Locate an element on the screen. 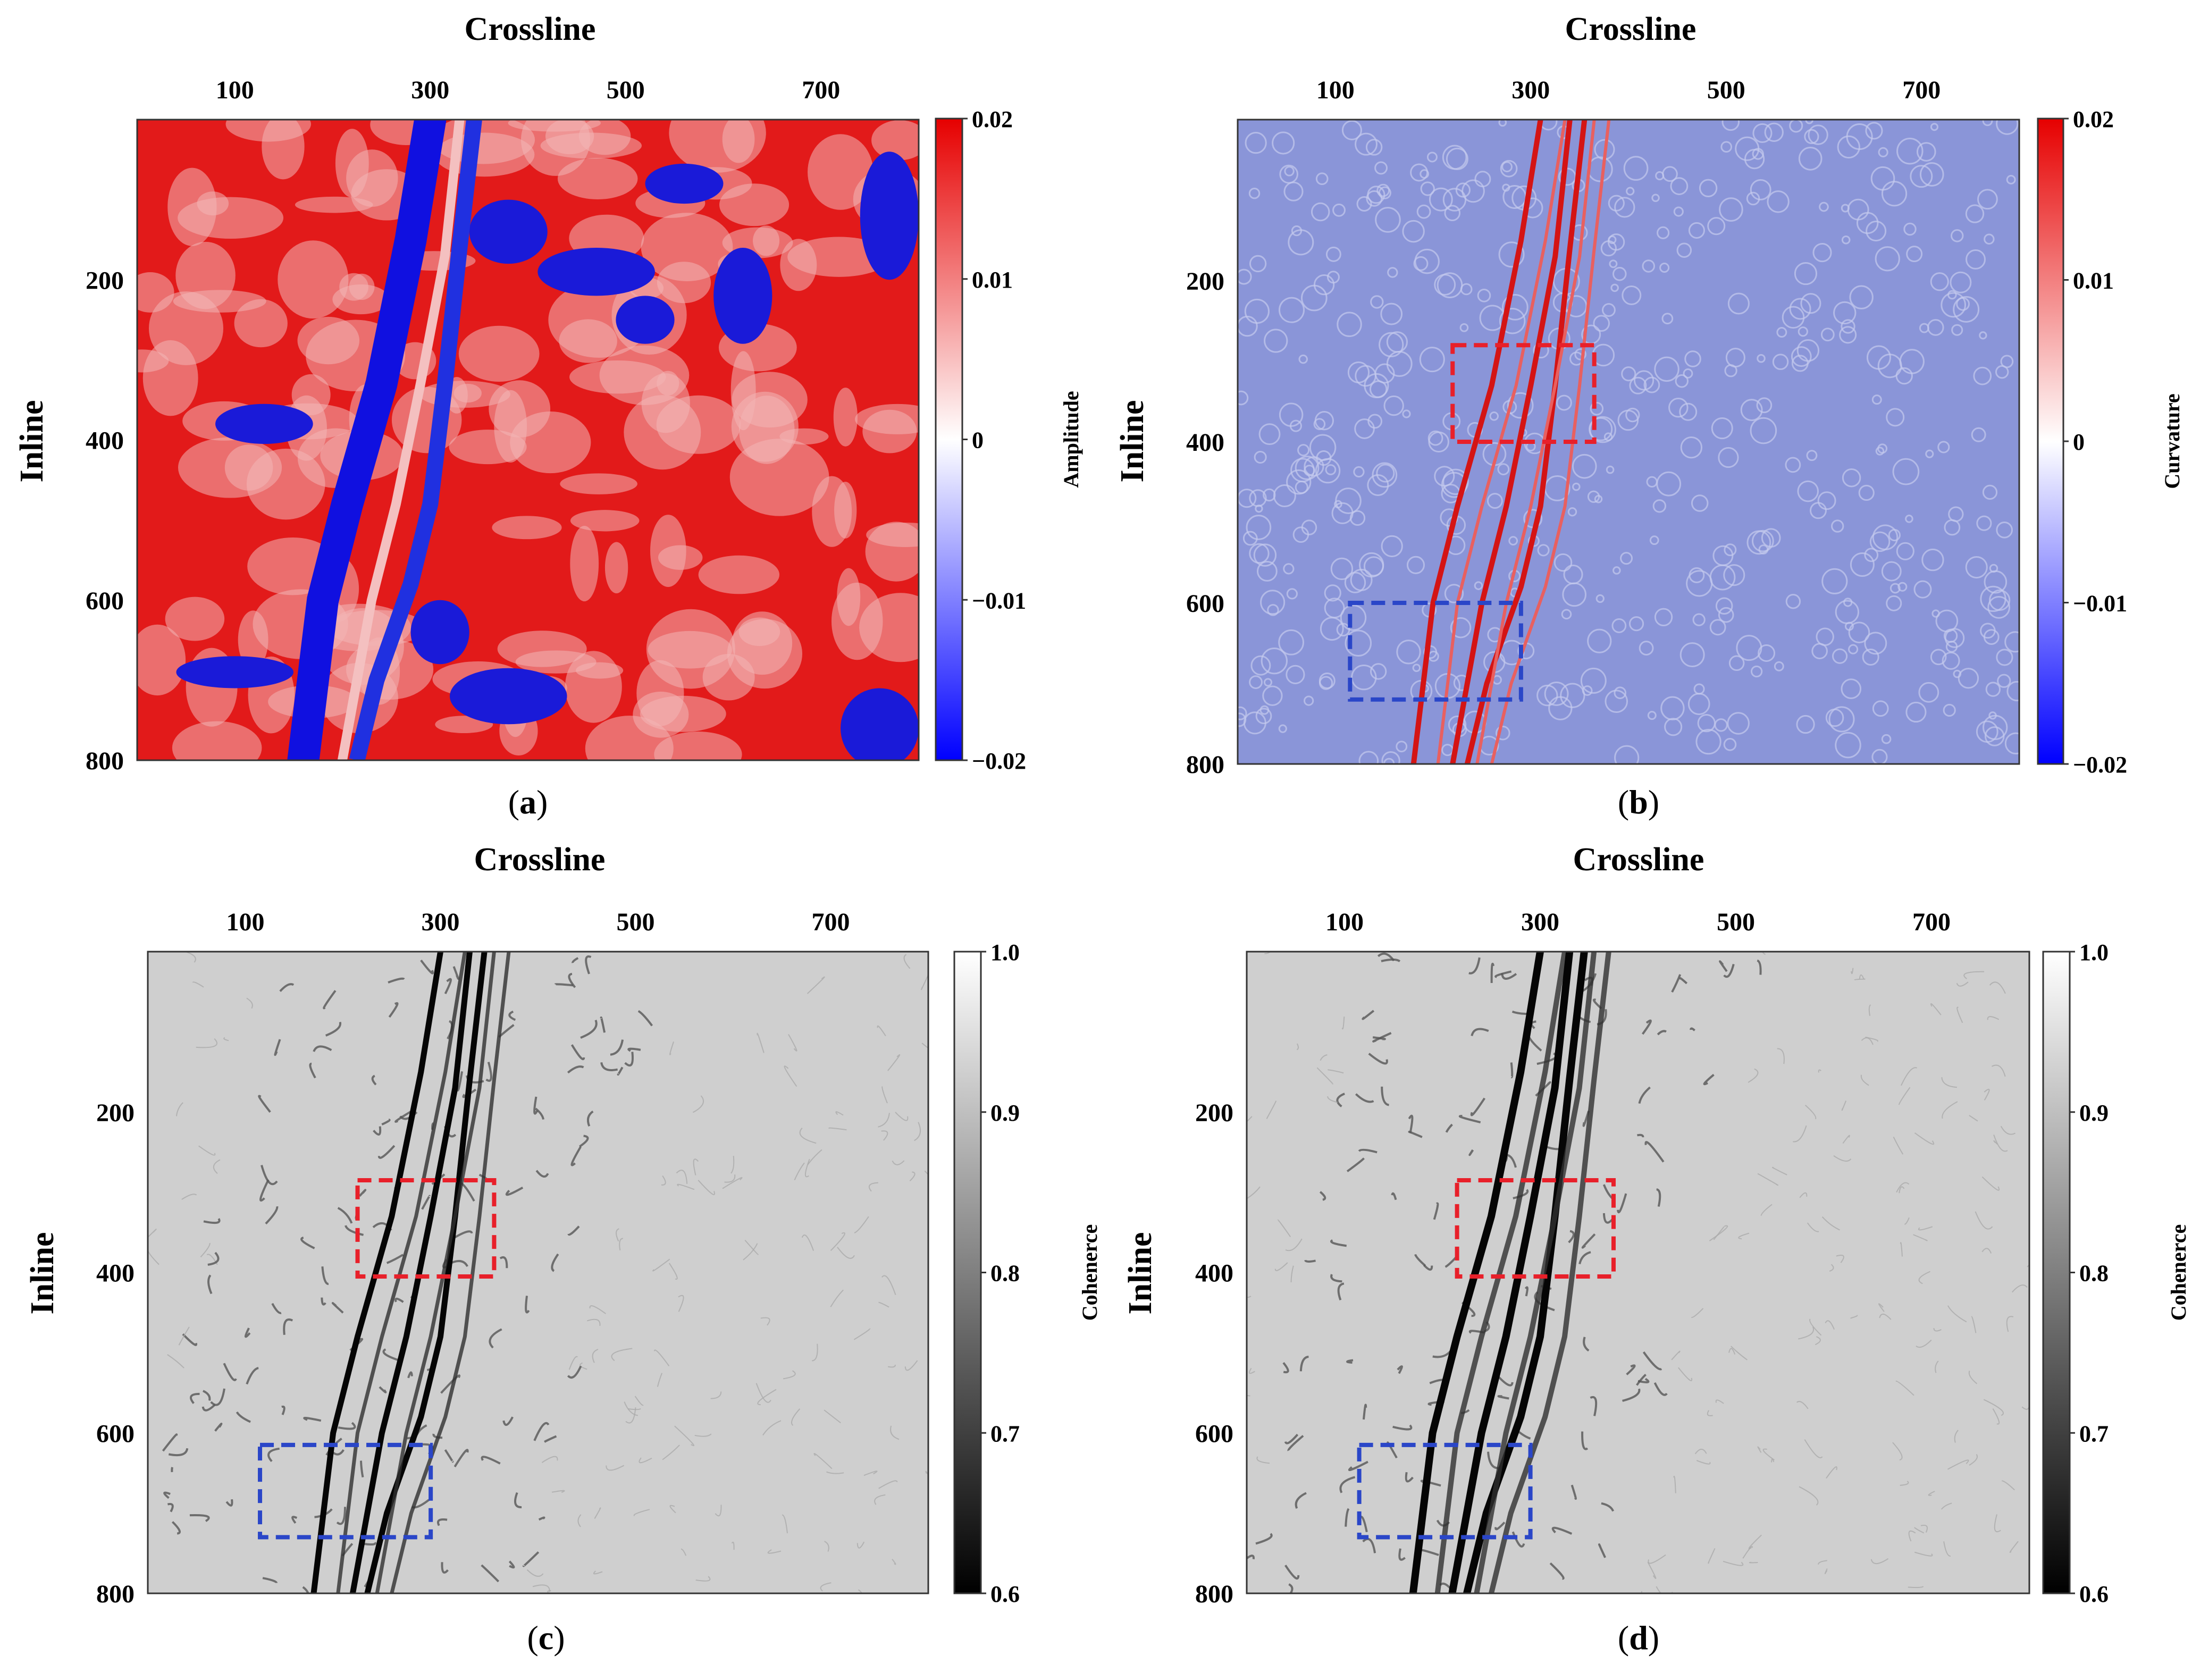 The height and width of the screenshot is (1680, 2192). heatmap-background is located at coordinates (1629, 442).